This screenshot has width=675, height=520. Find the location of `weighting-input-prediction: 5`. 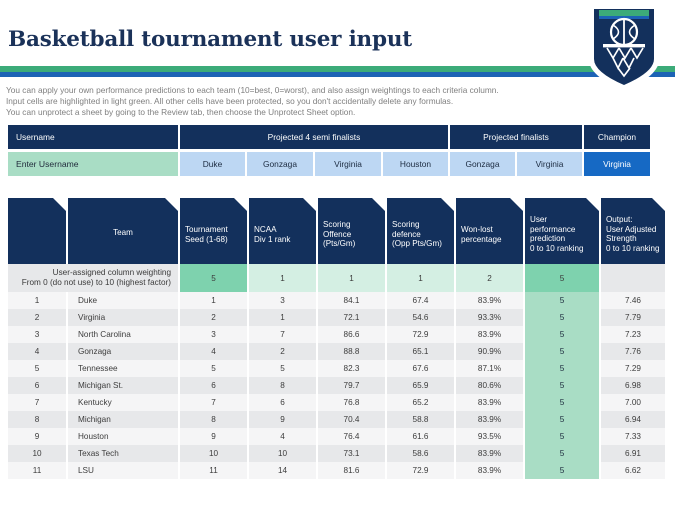

weighting-input-prediction: 5 is located at coordinates (562, 278).